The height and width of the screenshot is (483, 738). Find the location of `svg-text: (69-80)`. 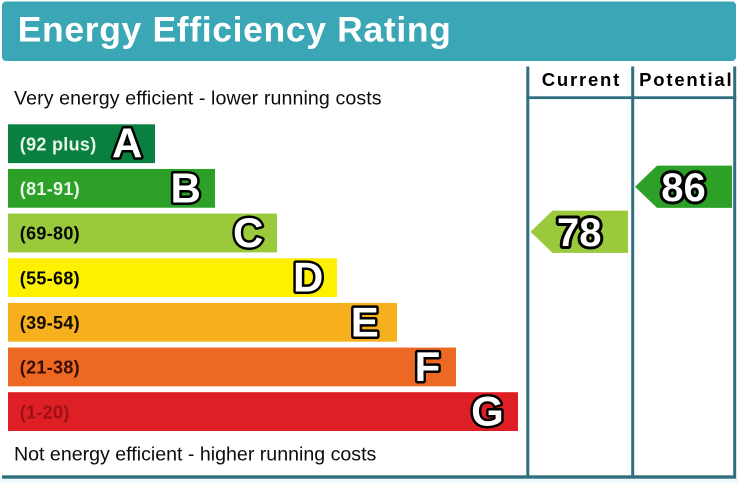

svg-text: (69-80) is located at coordinates (50, 234).